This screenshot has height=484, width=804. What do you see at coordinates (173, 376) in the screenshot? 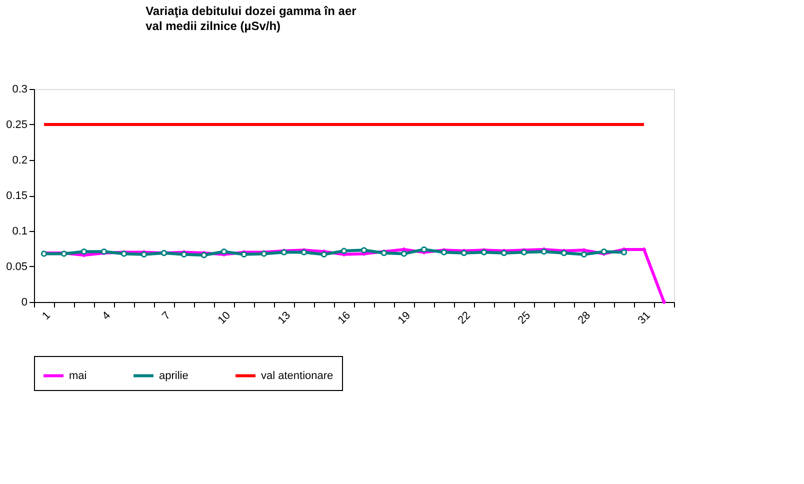
I see `legend-label: aprilie` at bounding box center [173, 376].